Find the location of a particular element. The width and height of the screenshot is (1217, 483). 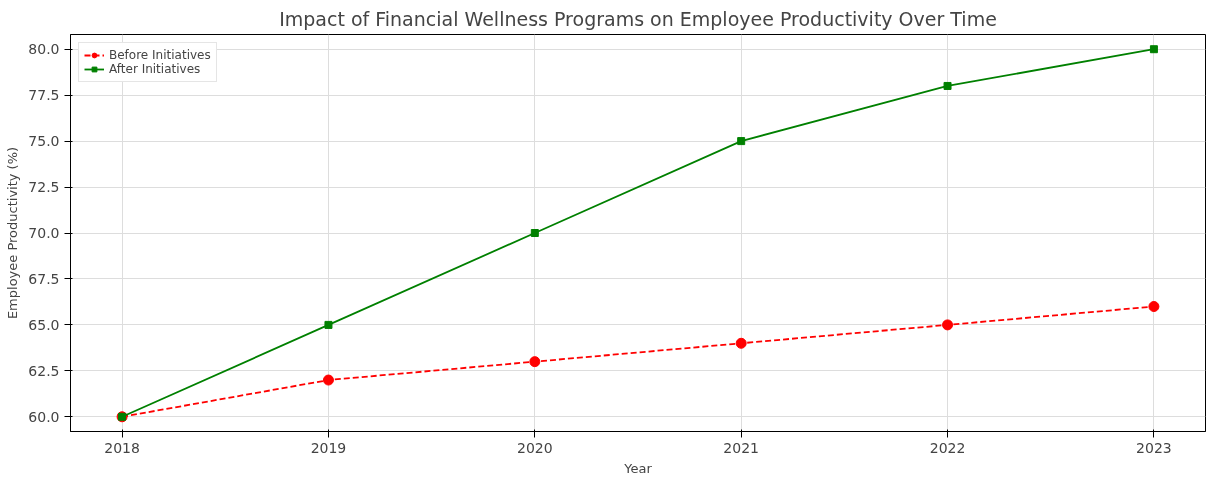

y-tick-label: 65.0 is located at coordinates (44, 324).